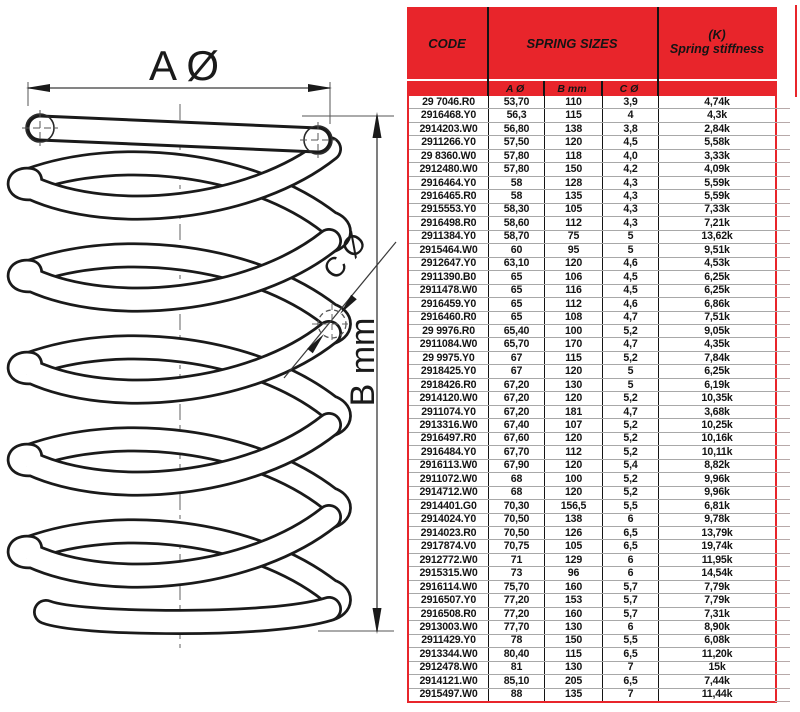 Image resolution: width=800 pixels, height=712 pixels. Describe the element at coordinates (517, 614) in the screenshot. I see `cell-a-diameter: 77,20` at that location.